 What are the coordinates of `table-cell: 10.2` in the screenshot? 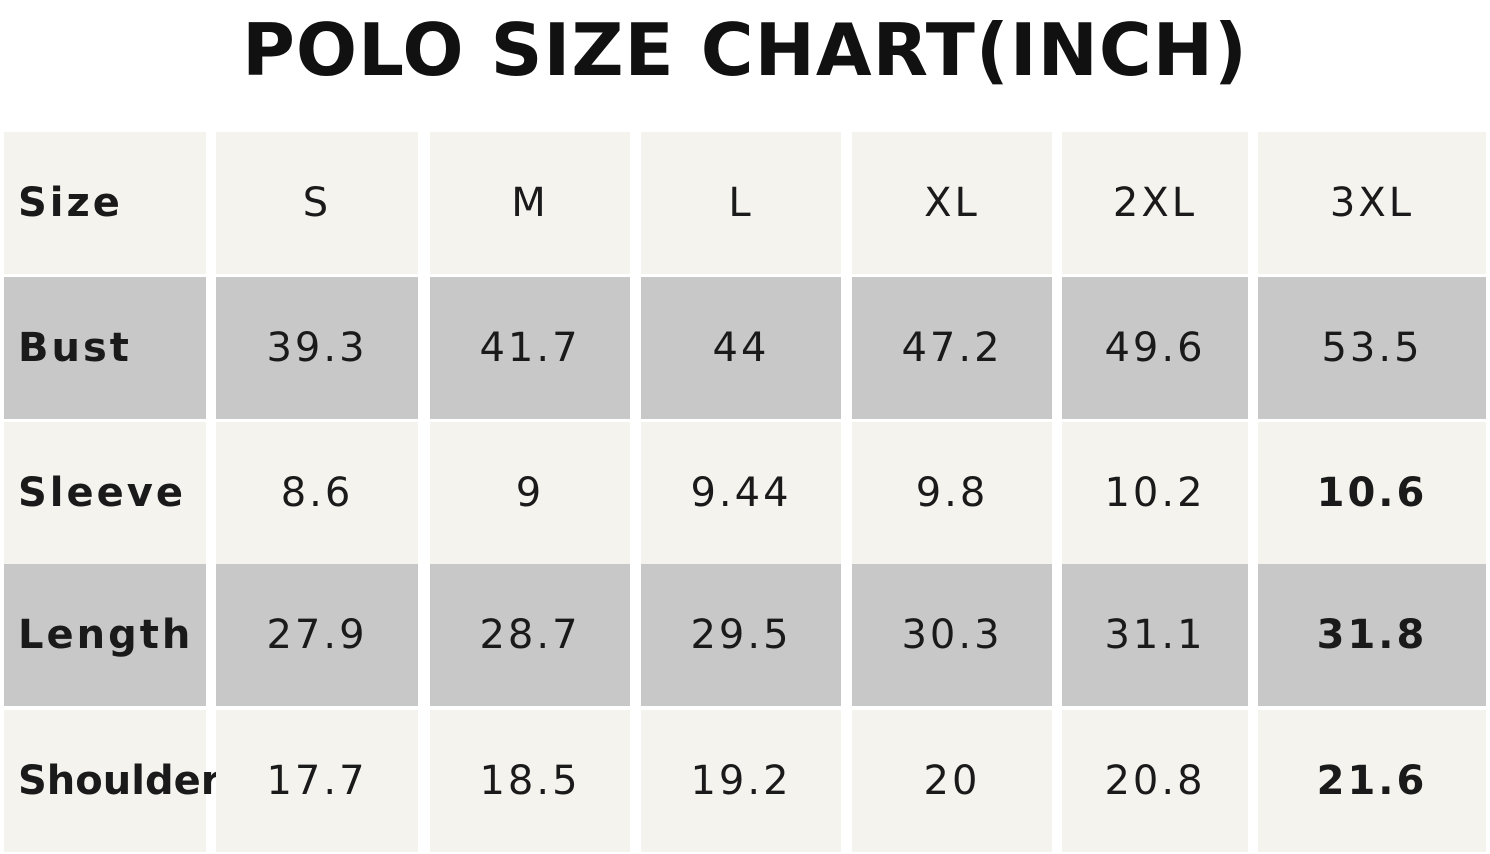 It's located at (1155, 493).